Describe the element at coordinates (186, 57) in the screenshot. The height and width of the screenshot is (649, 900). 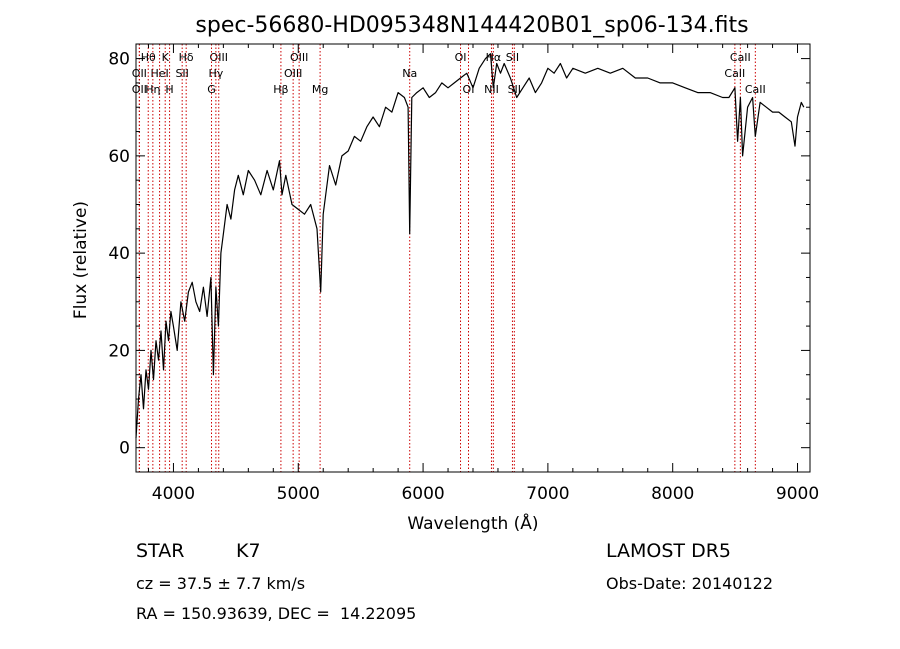
I see `spectral-line-label-7: Hδ` at that location.